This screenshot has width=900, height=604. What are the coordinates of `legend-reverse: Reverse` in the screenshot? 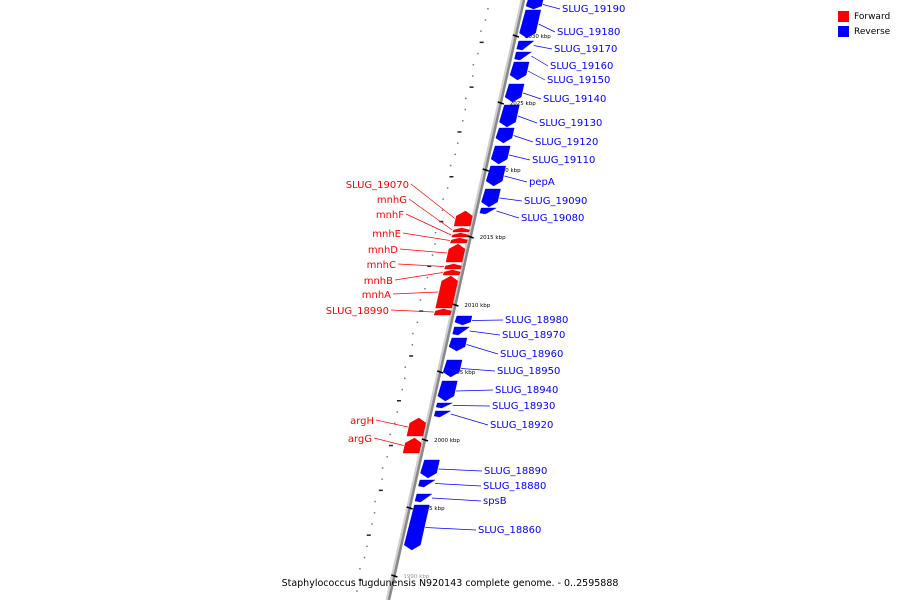 It's located at (864, 31).